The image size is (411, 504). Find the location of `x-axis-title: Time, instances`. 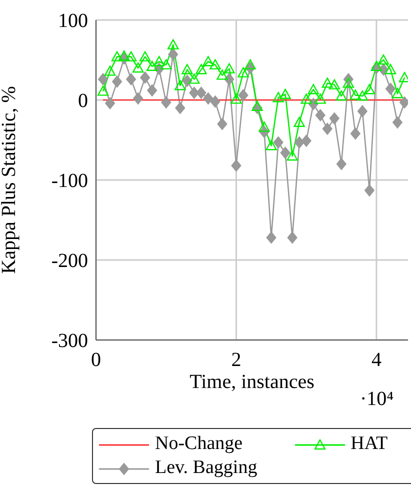

x-axis-title: Time, instances is located at coordinates (252, 382).